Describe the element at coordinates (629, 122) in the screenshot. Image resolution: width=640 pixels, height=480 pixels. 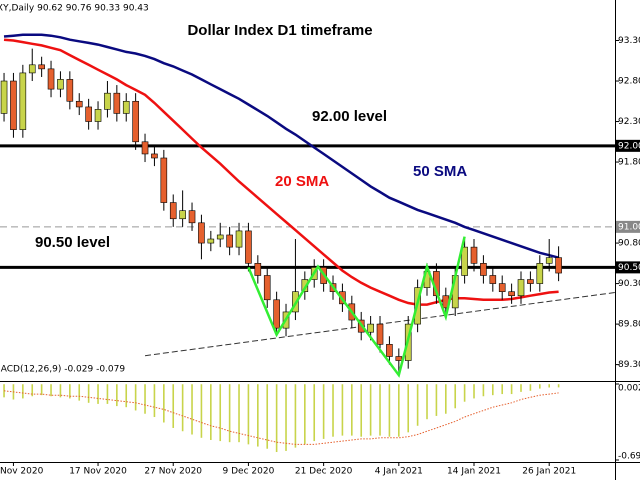
I see `y-tick-label: 92.30` at that location.